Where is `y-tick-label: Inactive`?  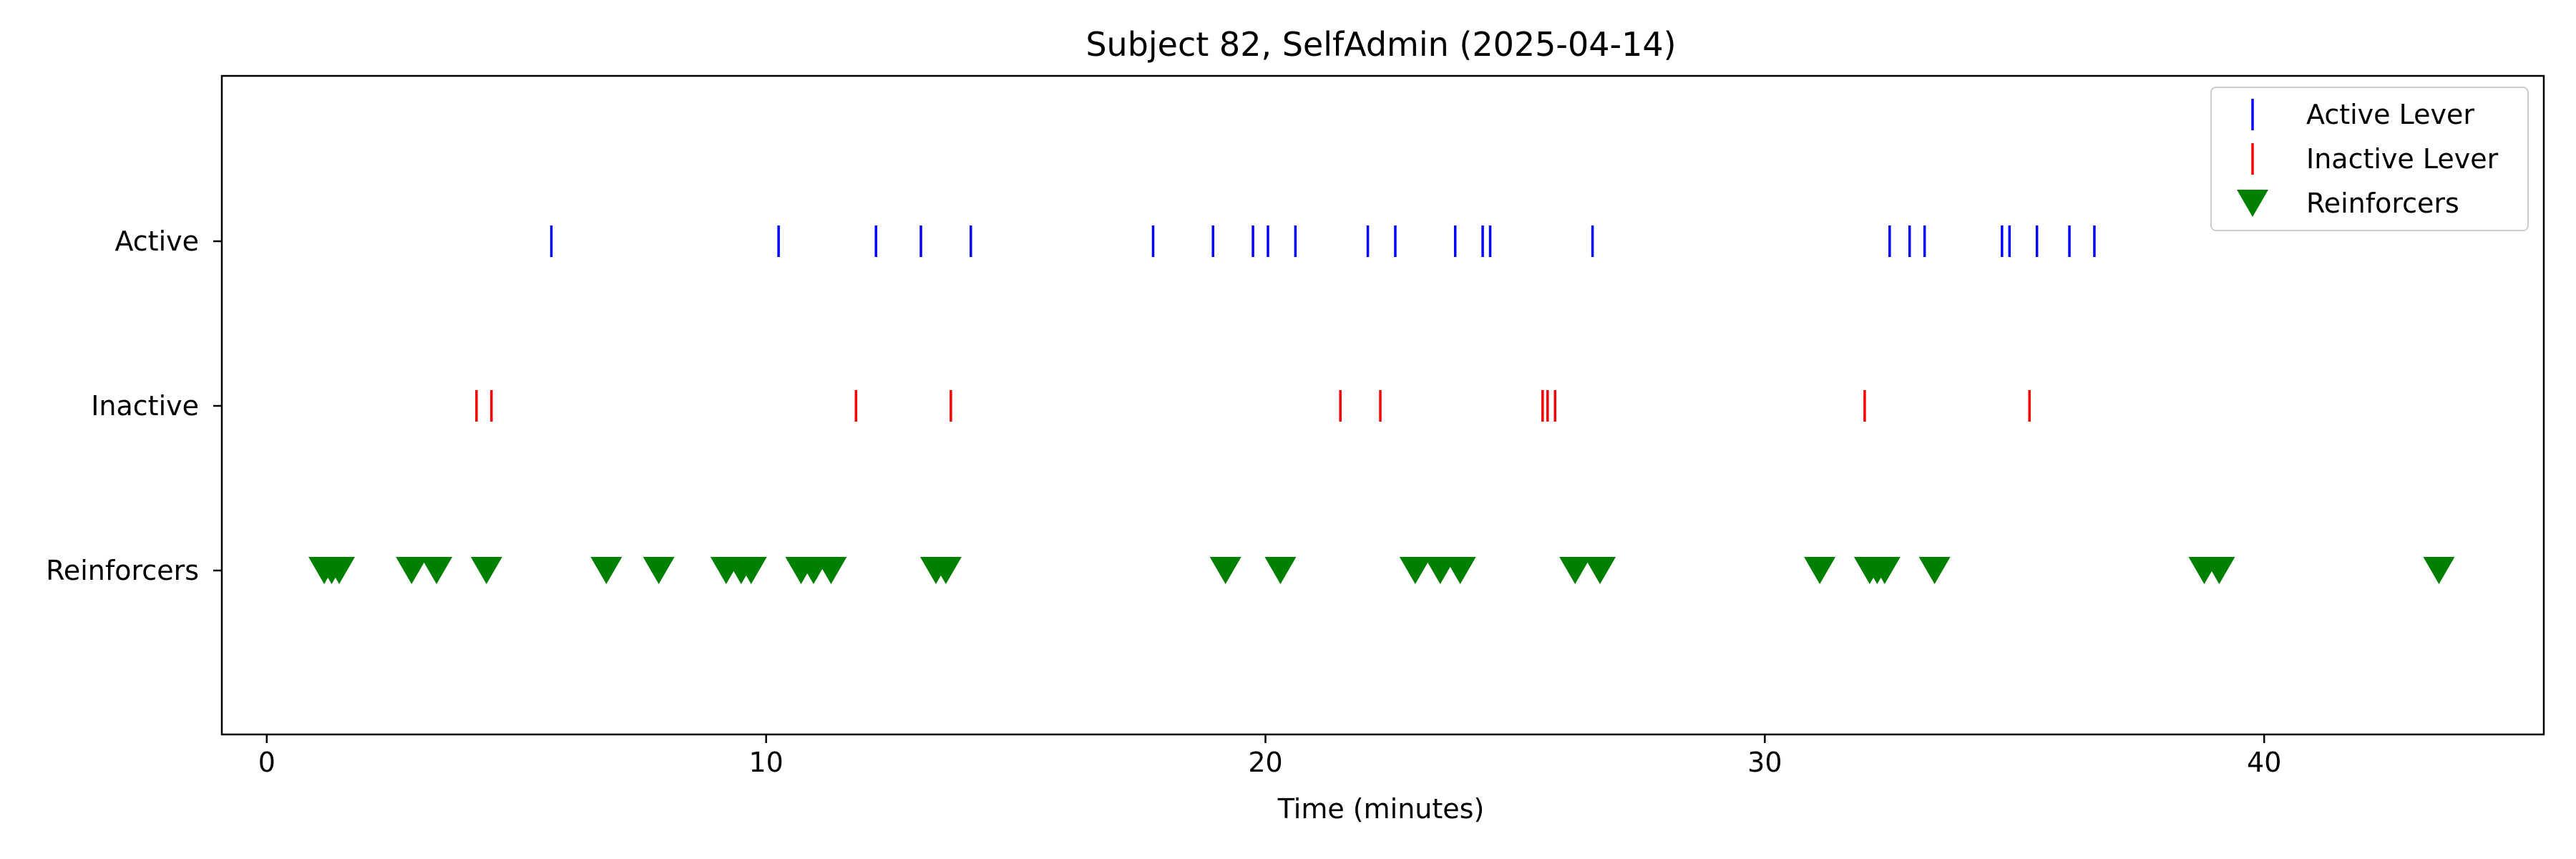 y-tick-label: Inactive is located at coordinates (145, 406).